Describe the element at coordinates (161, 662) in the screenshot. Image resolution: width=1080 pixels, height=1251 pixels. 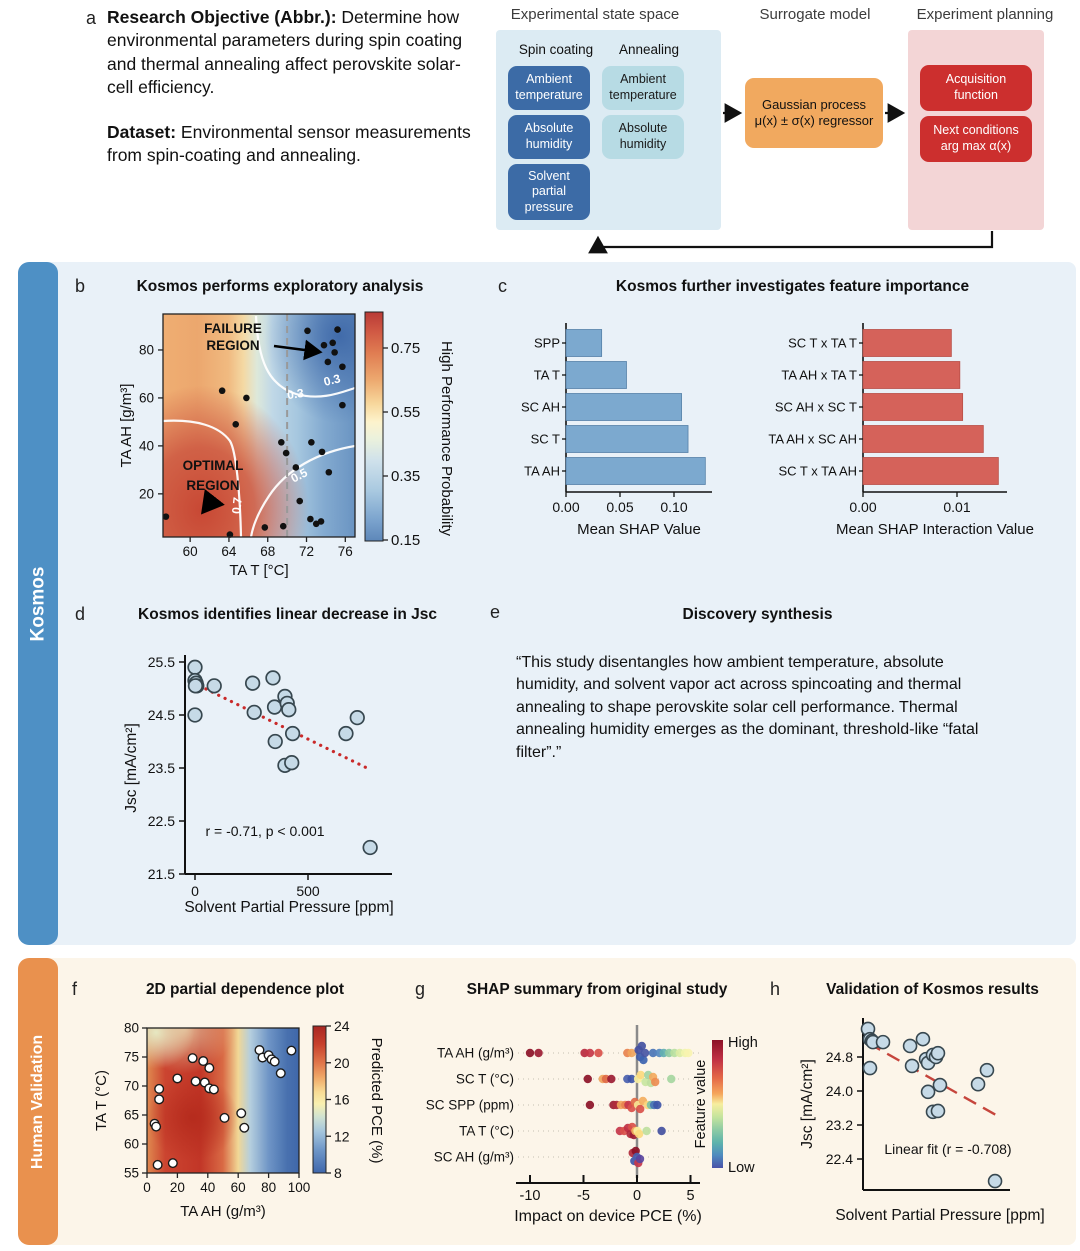
I see `svg-text: 25.5` at that location.